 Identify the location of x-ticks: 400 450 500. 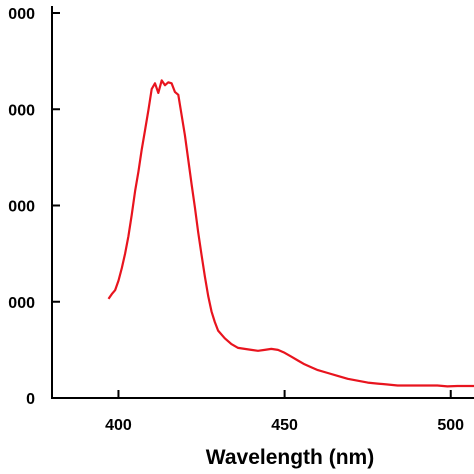
(284, 412).